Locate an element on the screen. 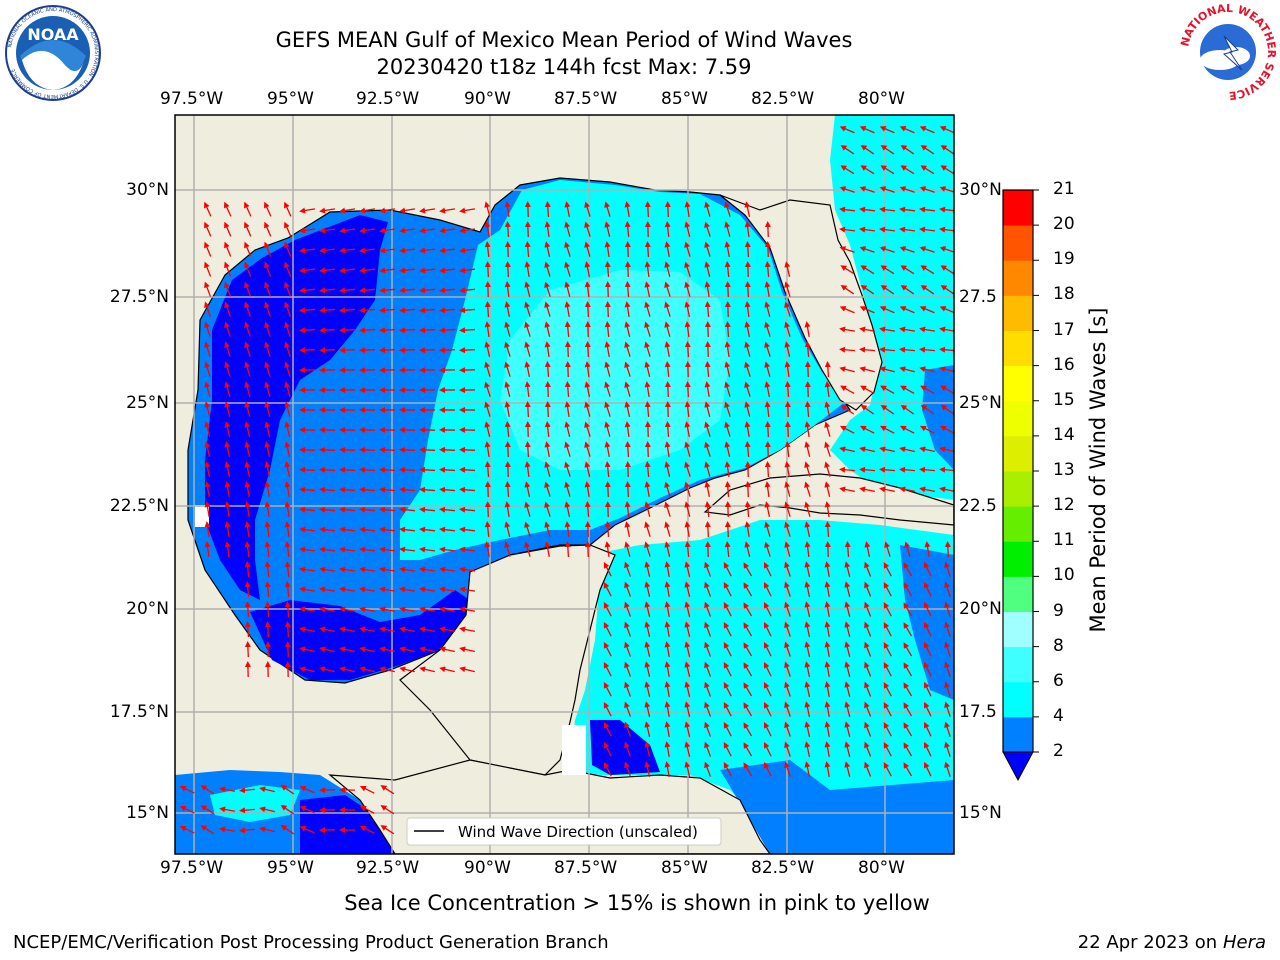 This screenshot has width=1280, height=960. colorbar-tick-label: 11 is located at coordinates (1064, 540).